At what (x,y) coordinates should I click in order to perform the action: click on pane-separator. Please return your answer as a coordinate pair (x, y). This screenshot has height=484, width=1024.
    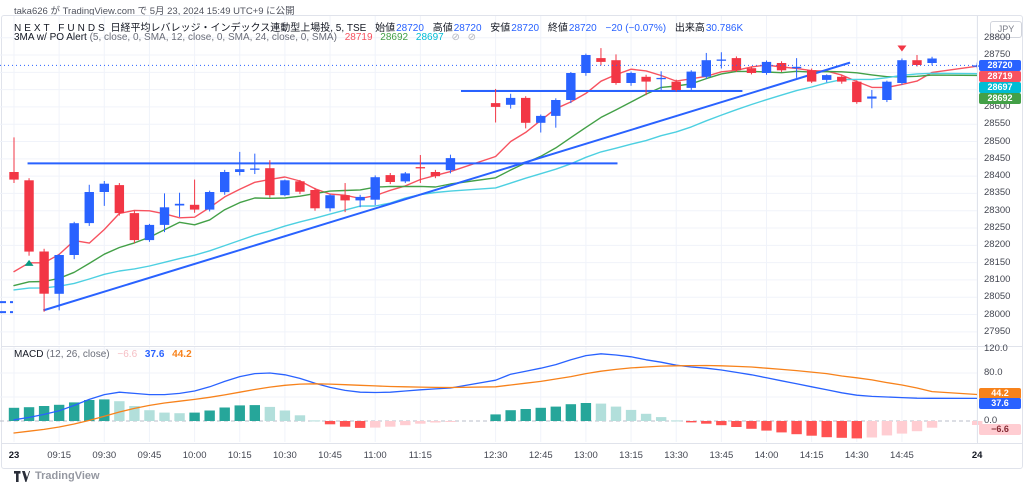
    Looking at the image, I should click on (512, 346).